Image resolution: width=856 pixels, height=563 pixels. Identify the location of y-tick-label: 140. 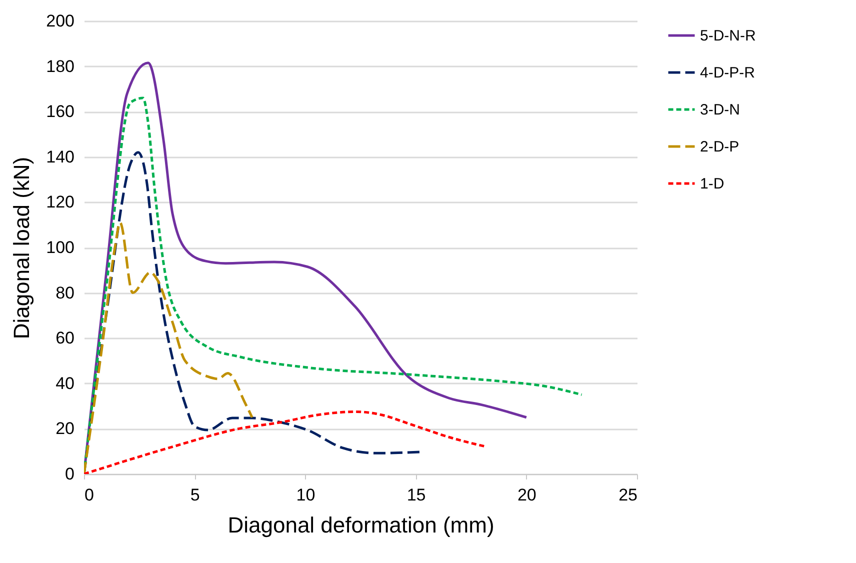
(60, 156).